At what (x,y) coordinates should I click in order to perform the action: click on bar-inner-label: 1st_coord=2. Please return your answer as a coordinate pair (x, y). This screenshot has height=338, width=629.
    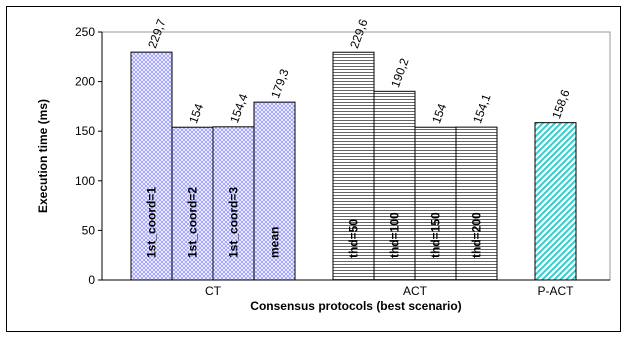
    Looking at the image, I should click on (193, 222).